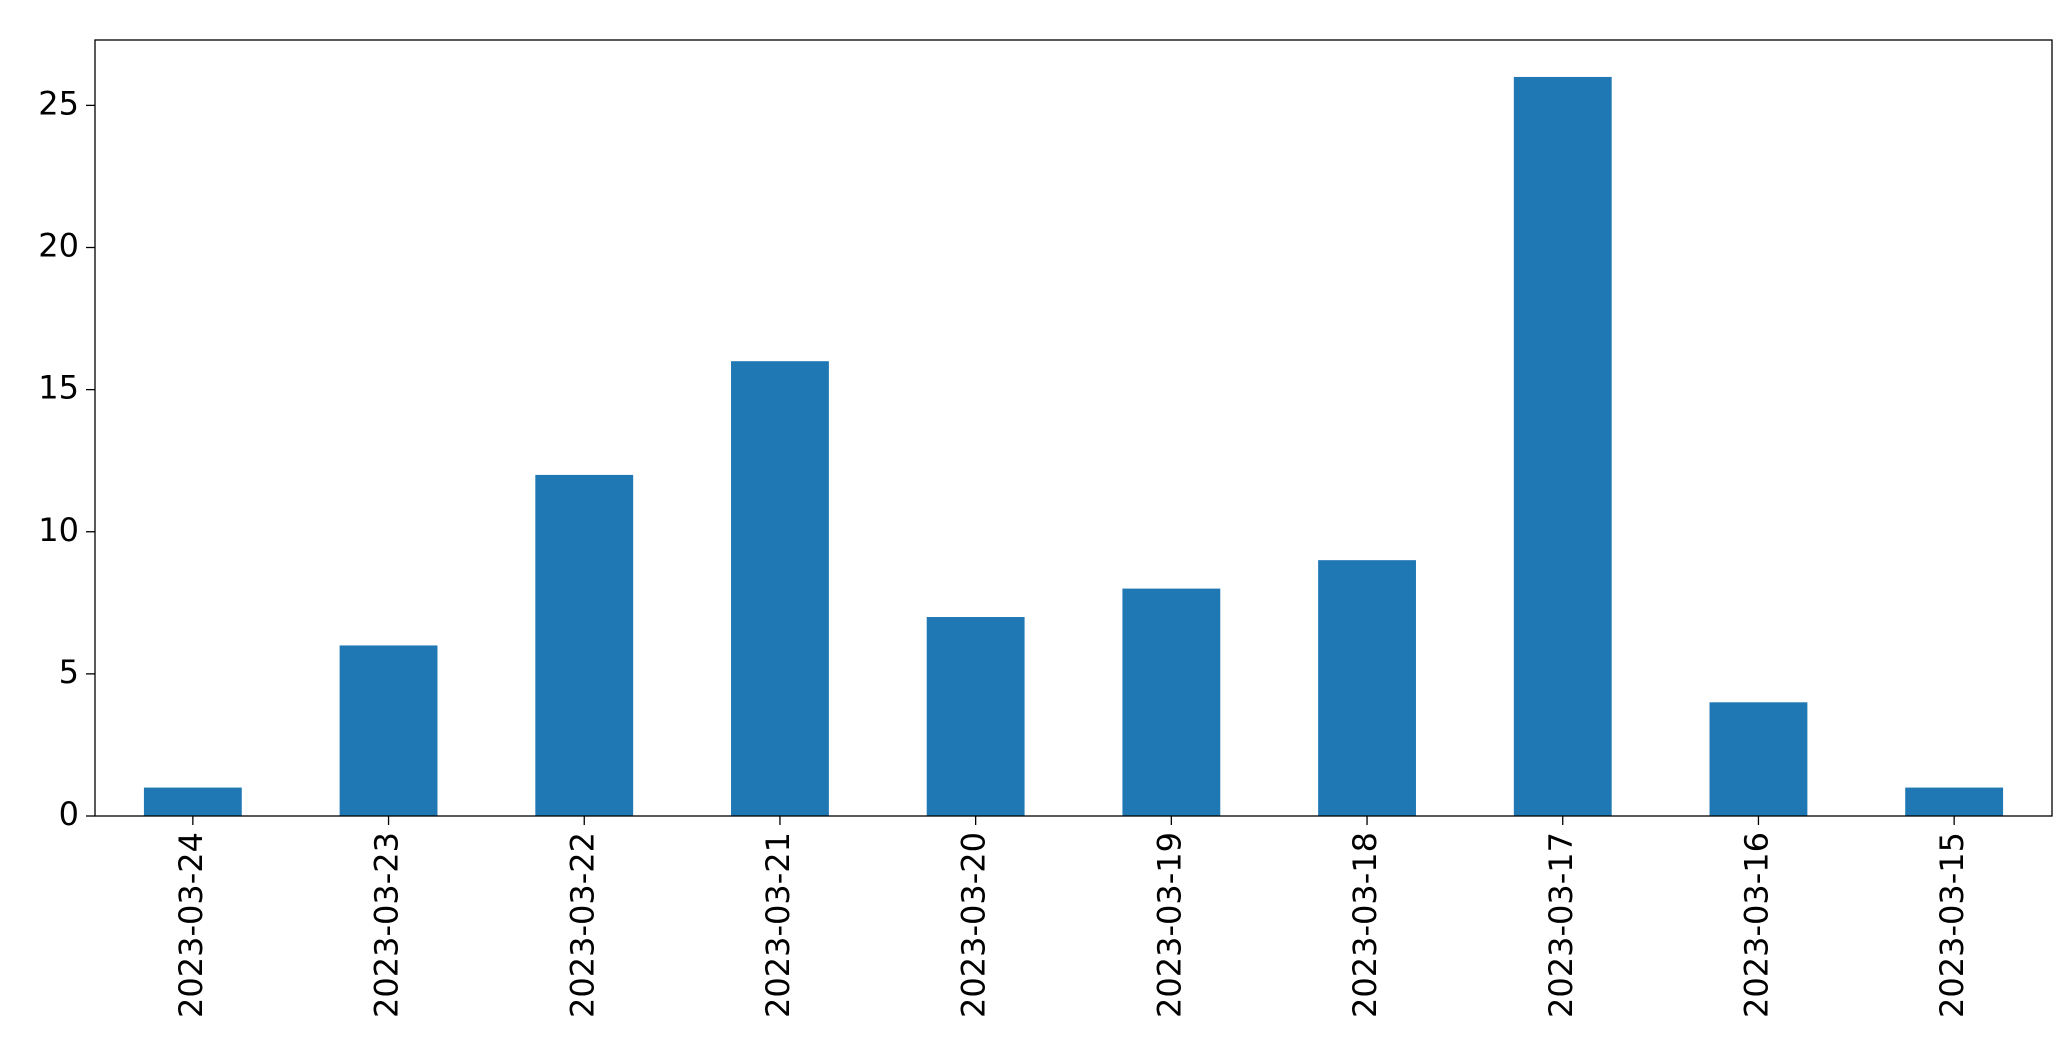 The image size is (2071, 1061). I want to click on y-tick-label: 15, so click(58, 388).